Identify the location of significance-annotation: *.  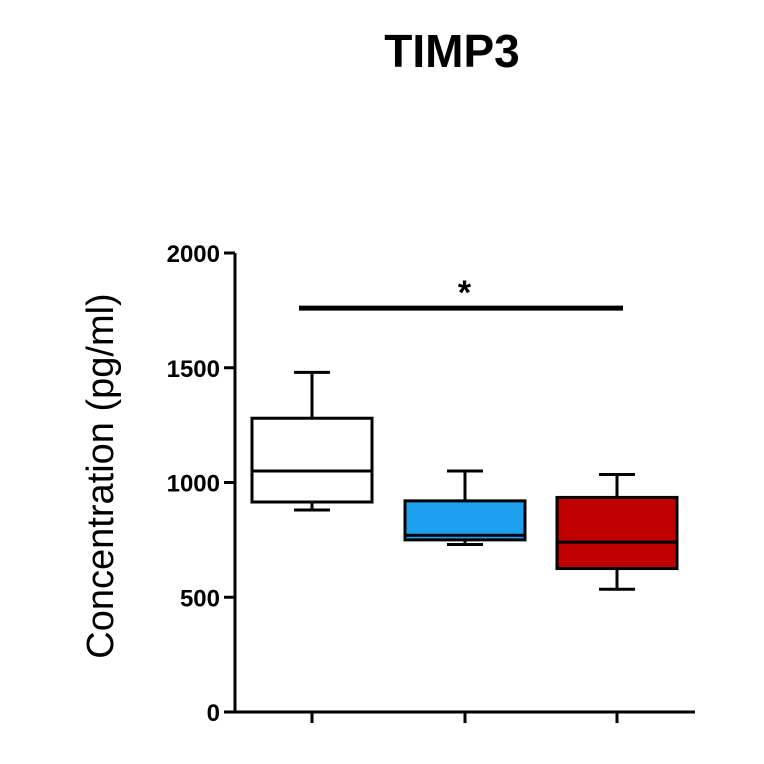
(461, 293).